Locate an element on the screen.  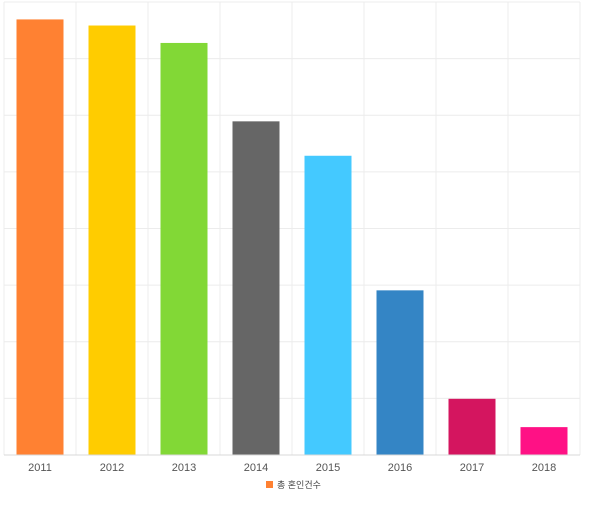
bar-2014 is located at coordinates (256, 288).